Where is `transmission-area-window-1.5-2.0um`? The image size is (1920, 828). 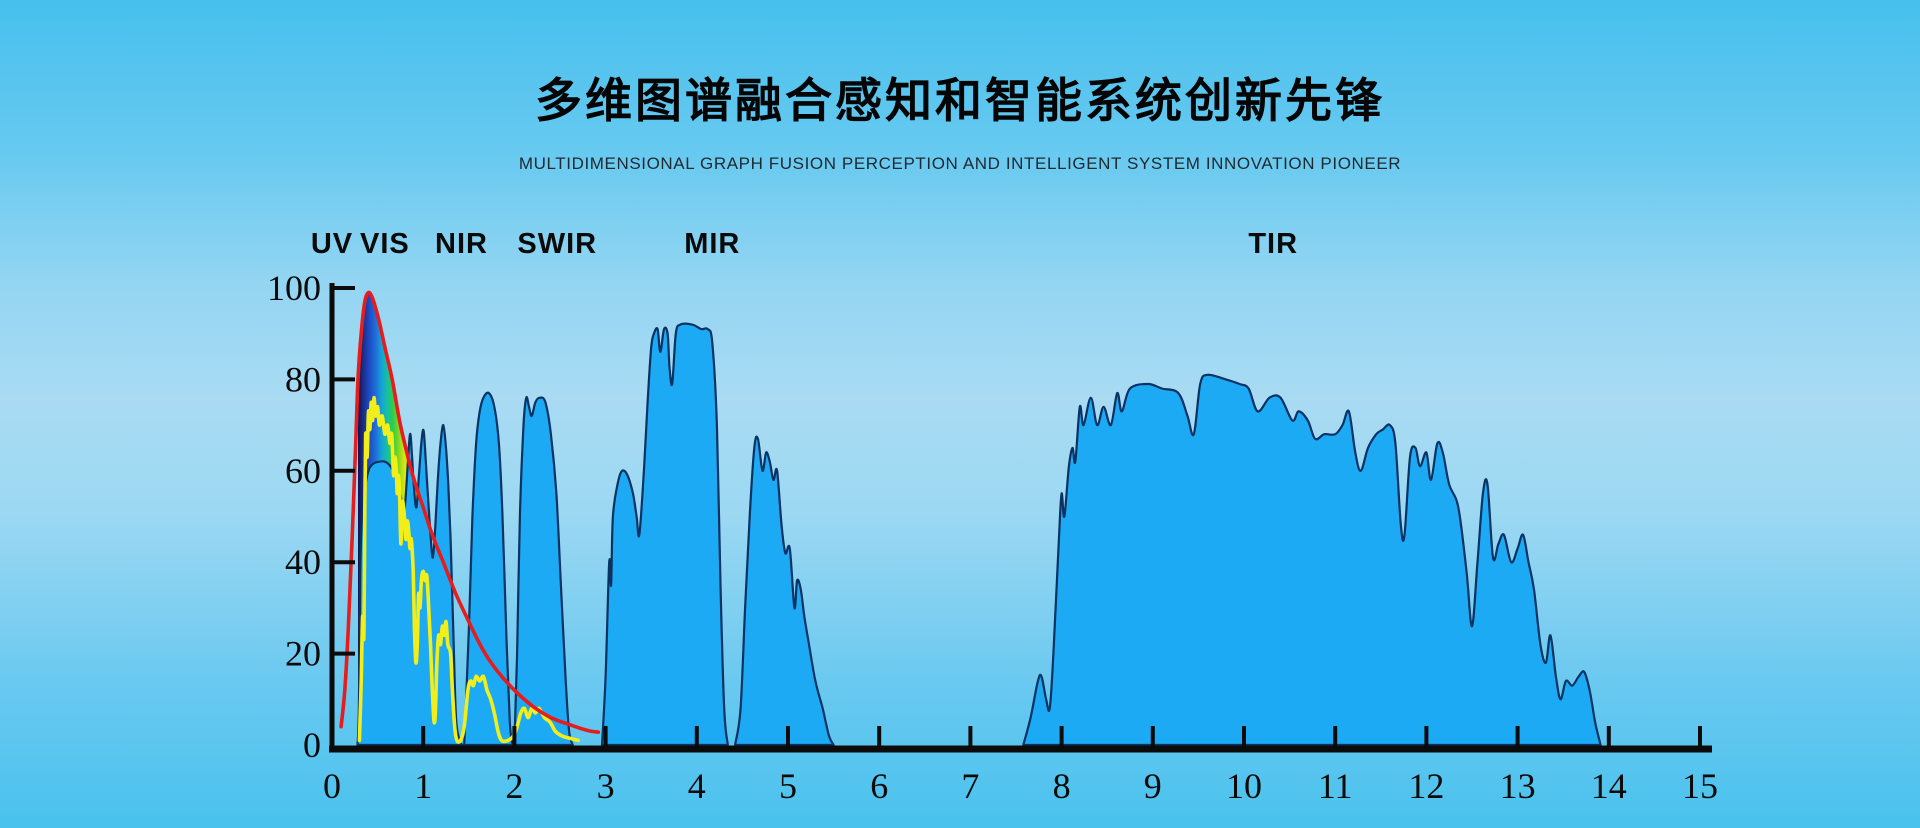
transmission-area-window-1.5-2.0um is located at coordinates (488, 569).